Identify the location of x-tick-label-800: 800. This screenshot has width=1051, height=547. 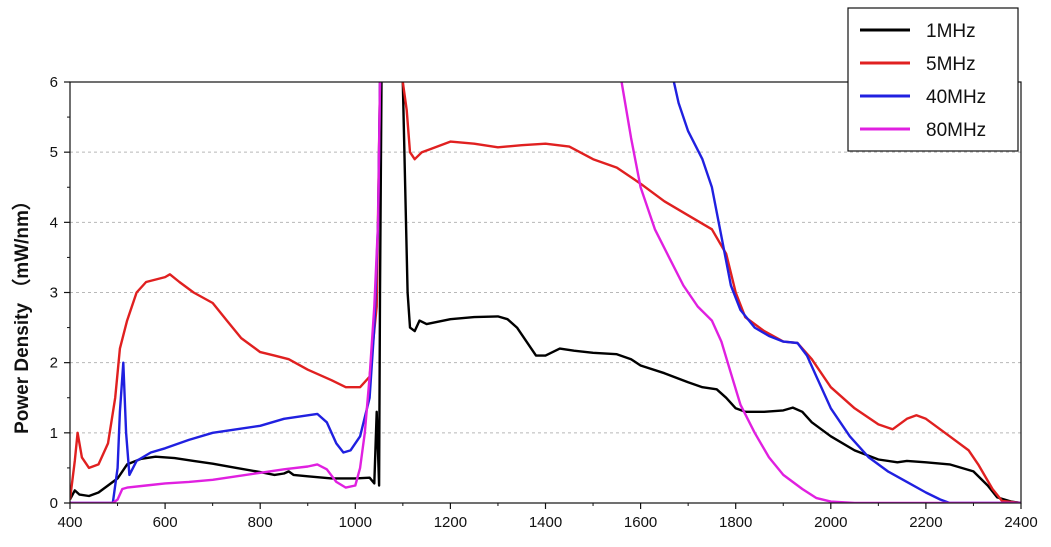
(260, 522).